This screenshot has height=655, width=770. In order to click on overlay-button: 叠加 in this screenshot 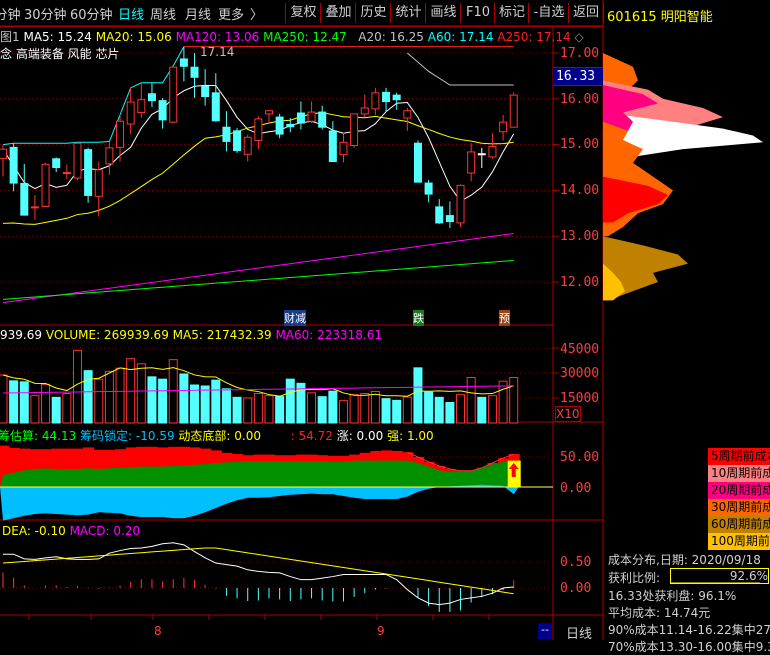, I will do `click(338, 13)`.